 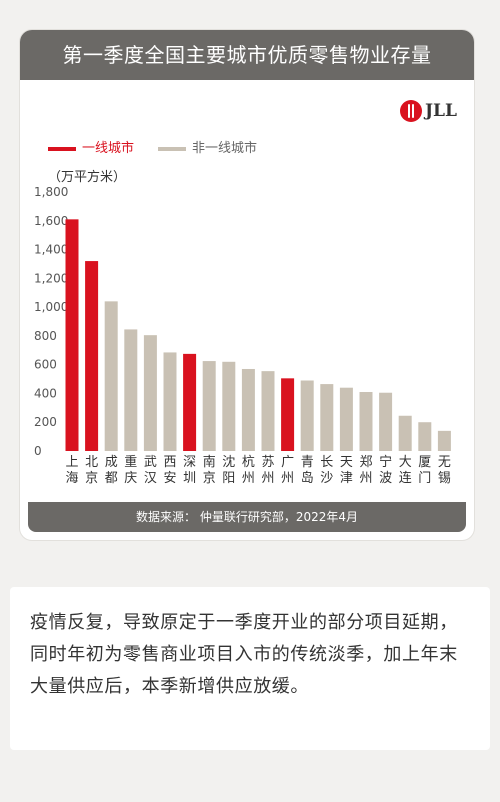 I want to click on legend-label-tier1: 一线城市, so click(x=108, y=148).